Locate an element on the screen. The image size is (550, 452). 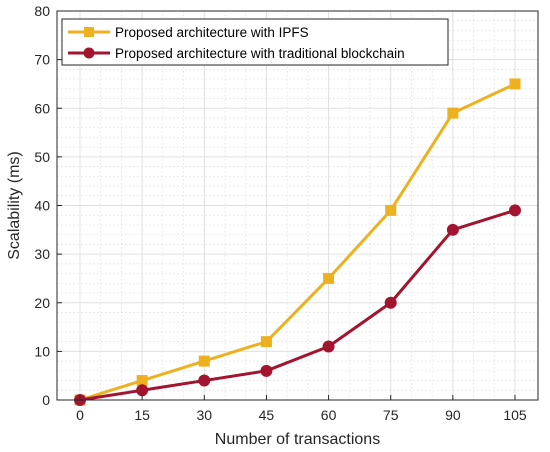
legend-box is located at coordinates (255, 42).